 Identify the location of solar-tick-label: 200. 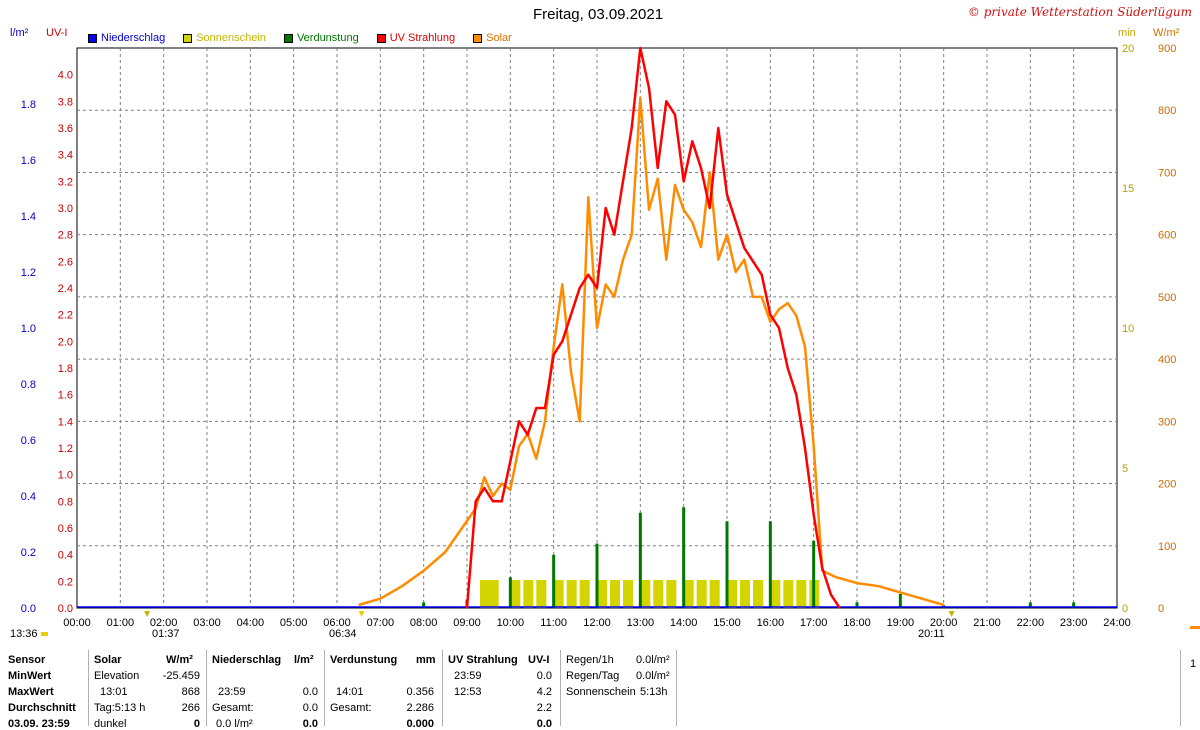
(1167, 485).